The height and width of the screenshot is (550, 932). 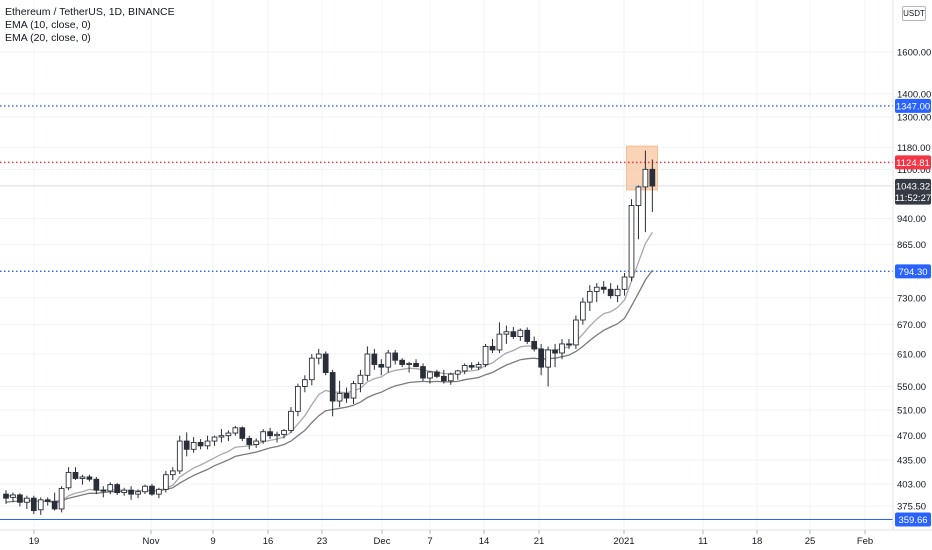 I want to click on bottom-tag, so click(x=913, y=519).